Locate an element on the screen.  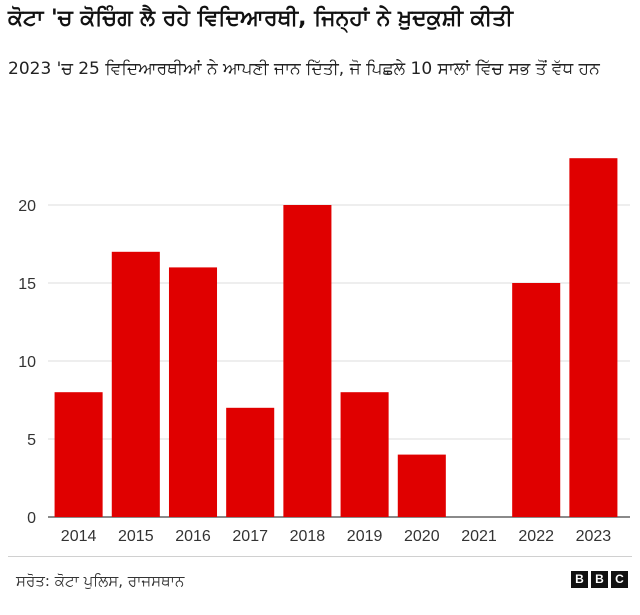
x-tick-label: 2020 is located at coordinates (422, 536).